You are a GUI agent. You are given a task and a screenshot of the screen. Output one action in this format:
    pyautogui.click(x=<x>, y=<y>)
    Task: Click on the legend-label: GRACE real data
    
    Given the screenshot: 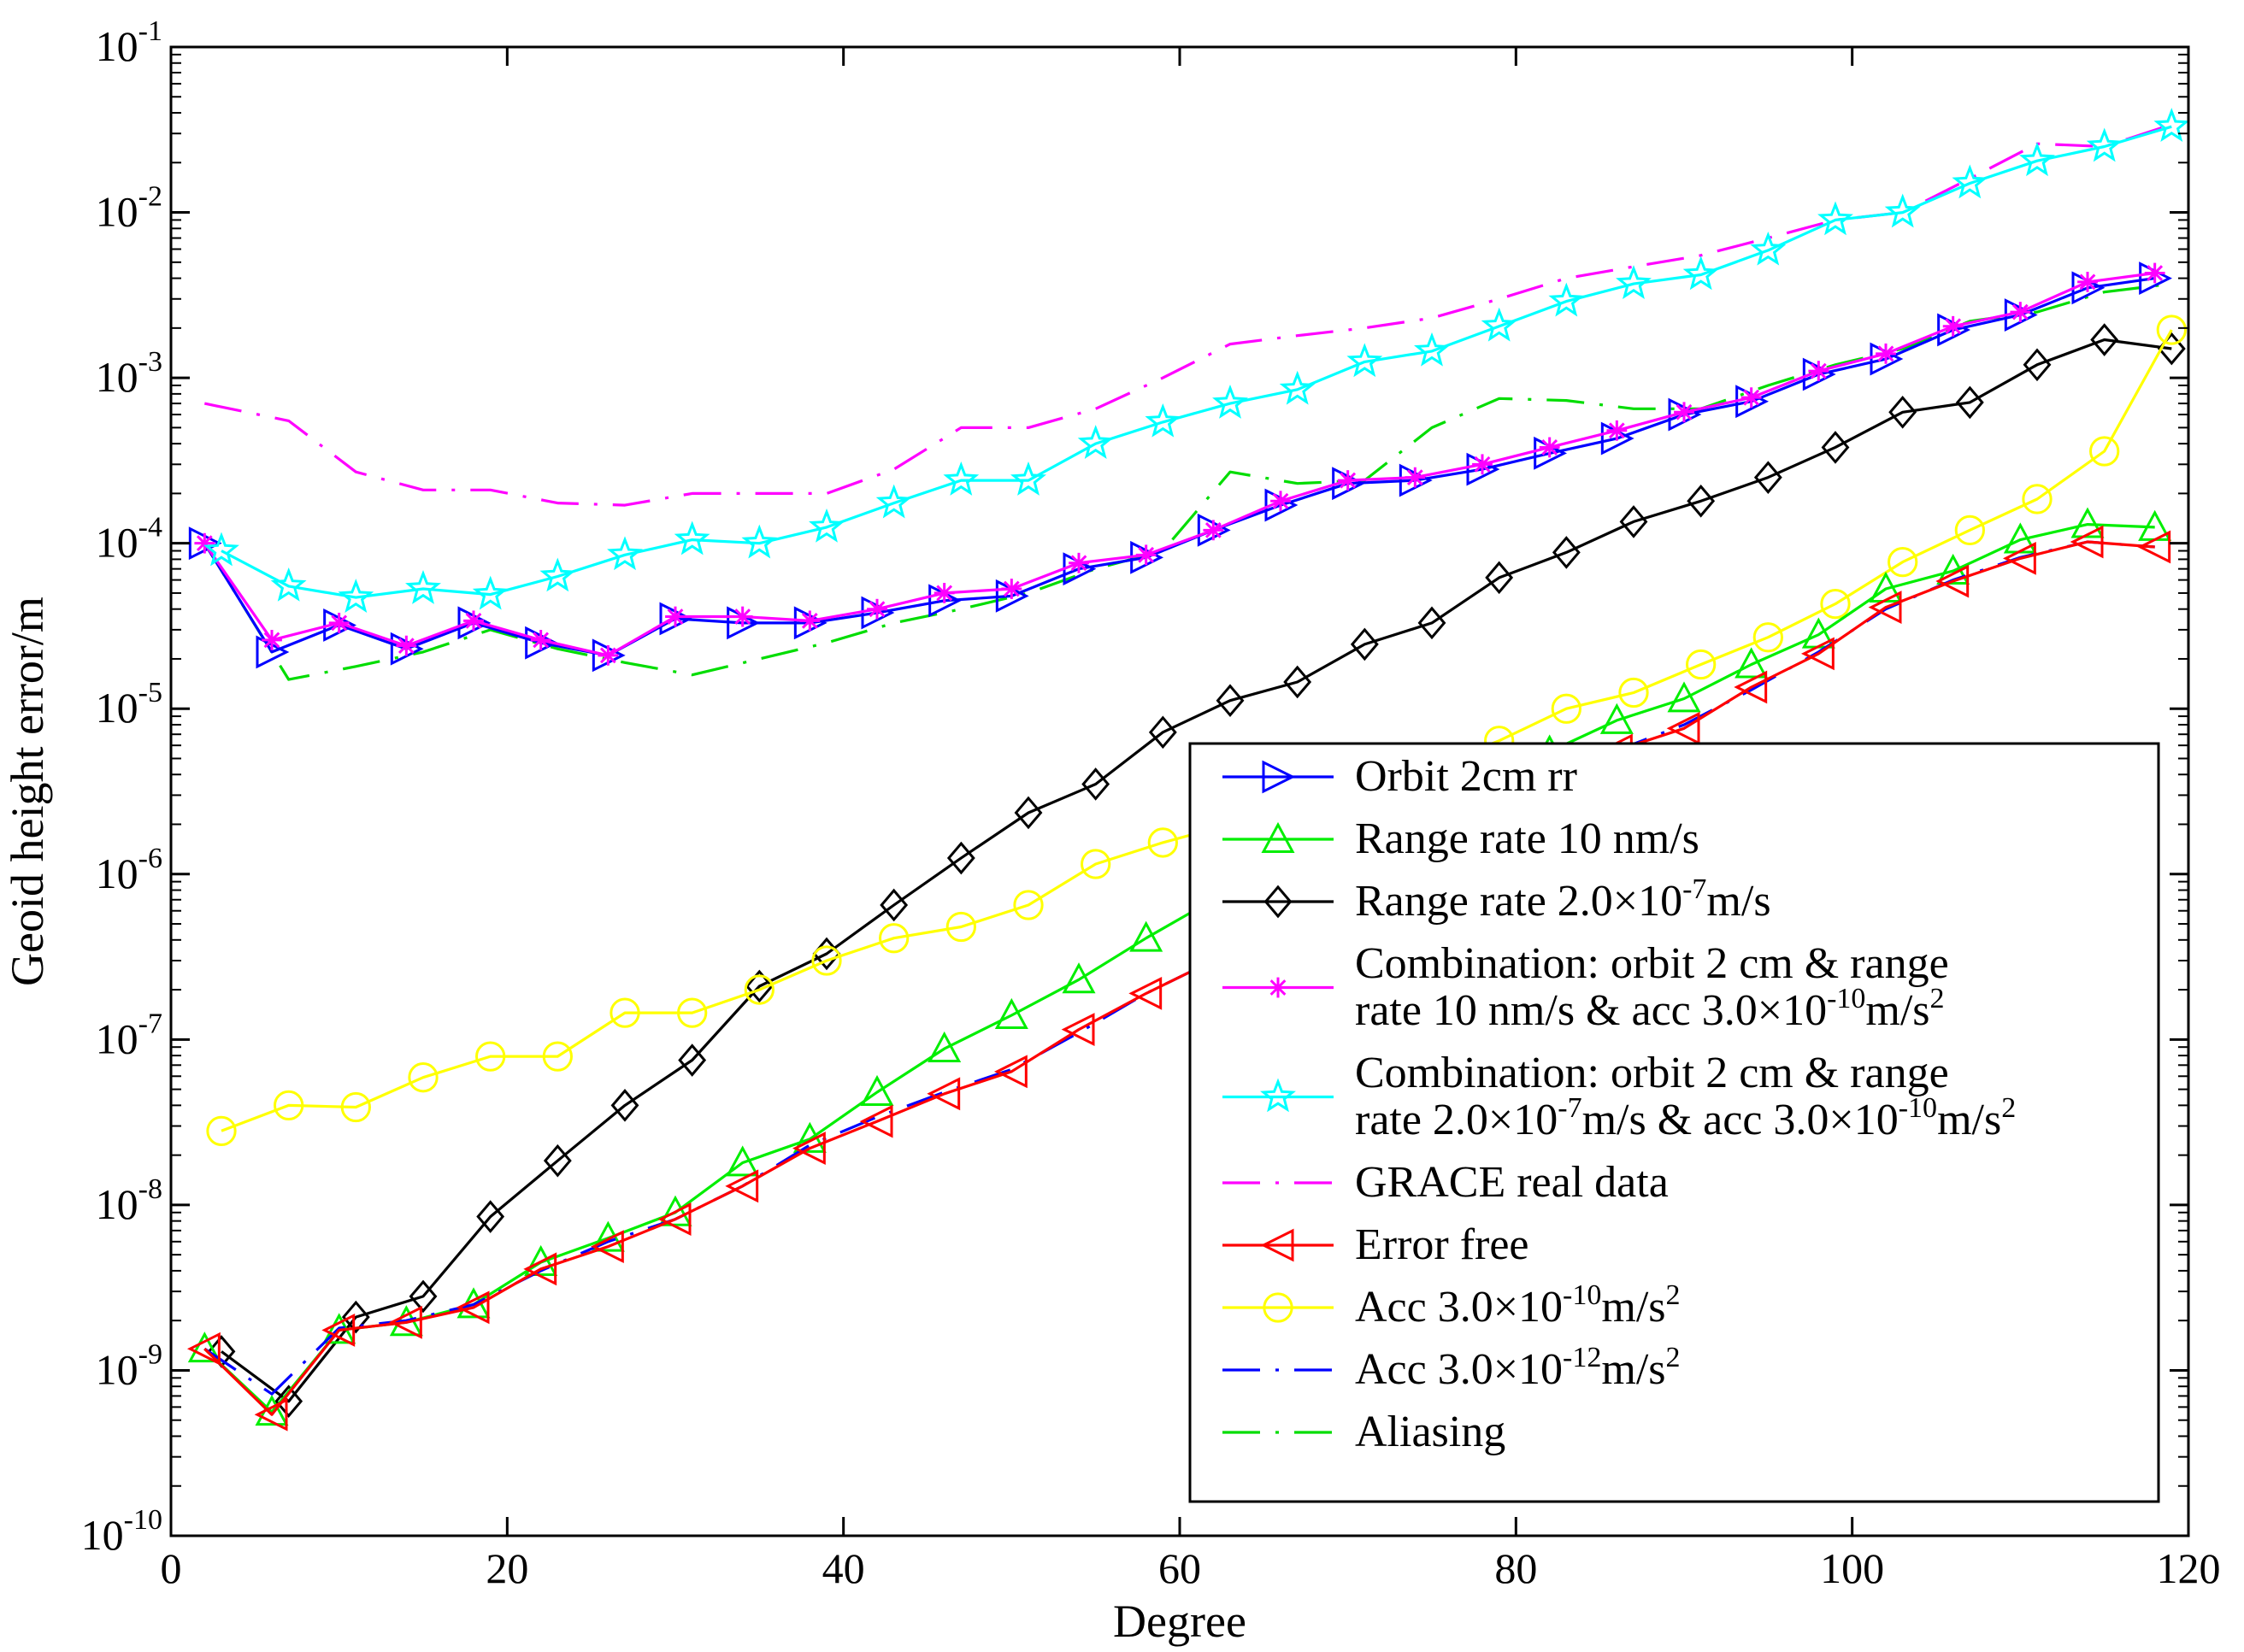 What is the action you would take?
    pyautogui.click(x=1512, y=1182)
    